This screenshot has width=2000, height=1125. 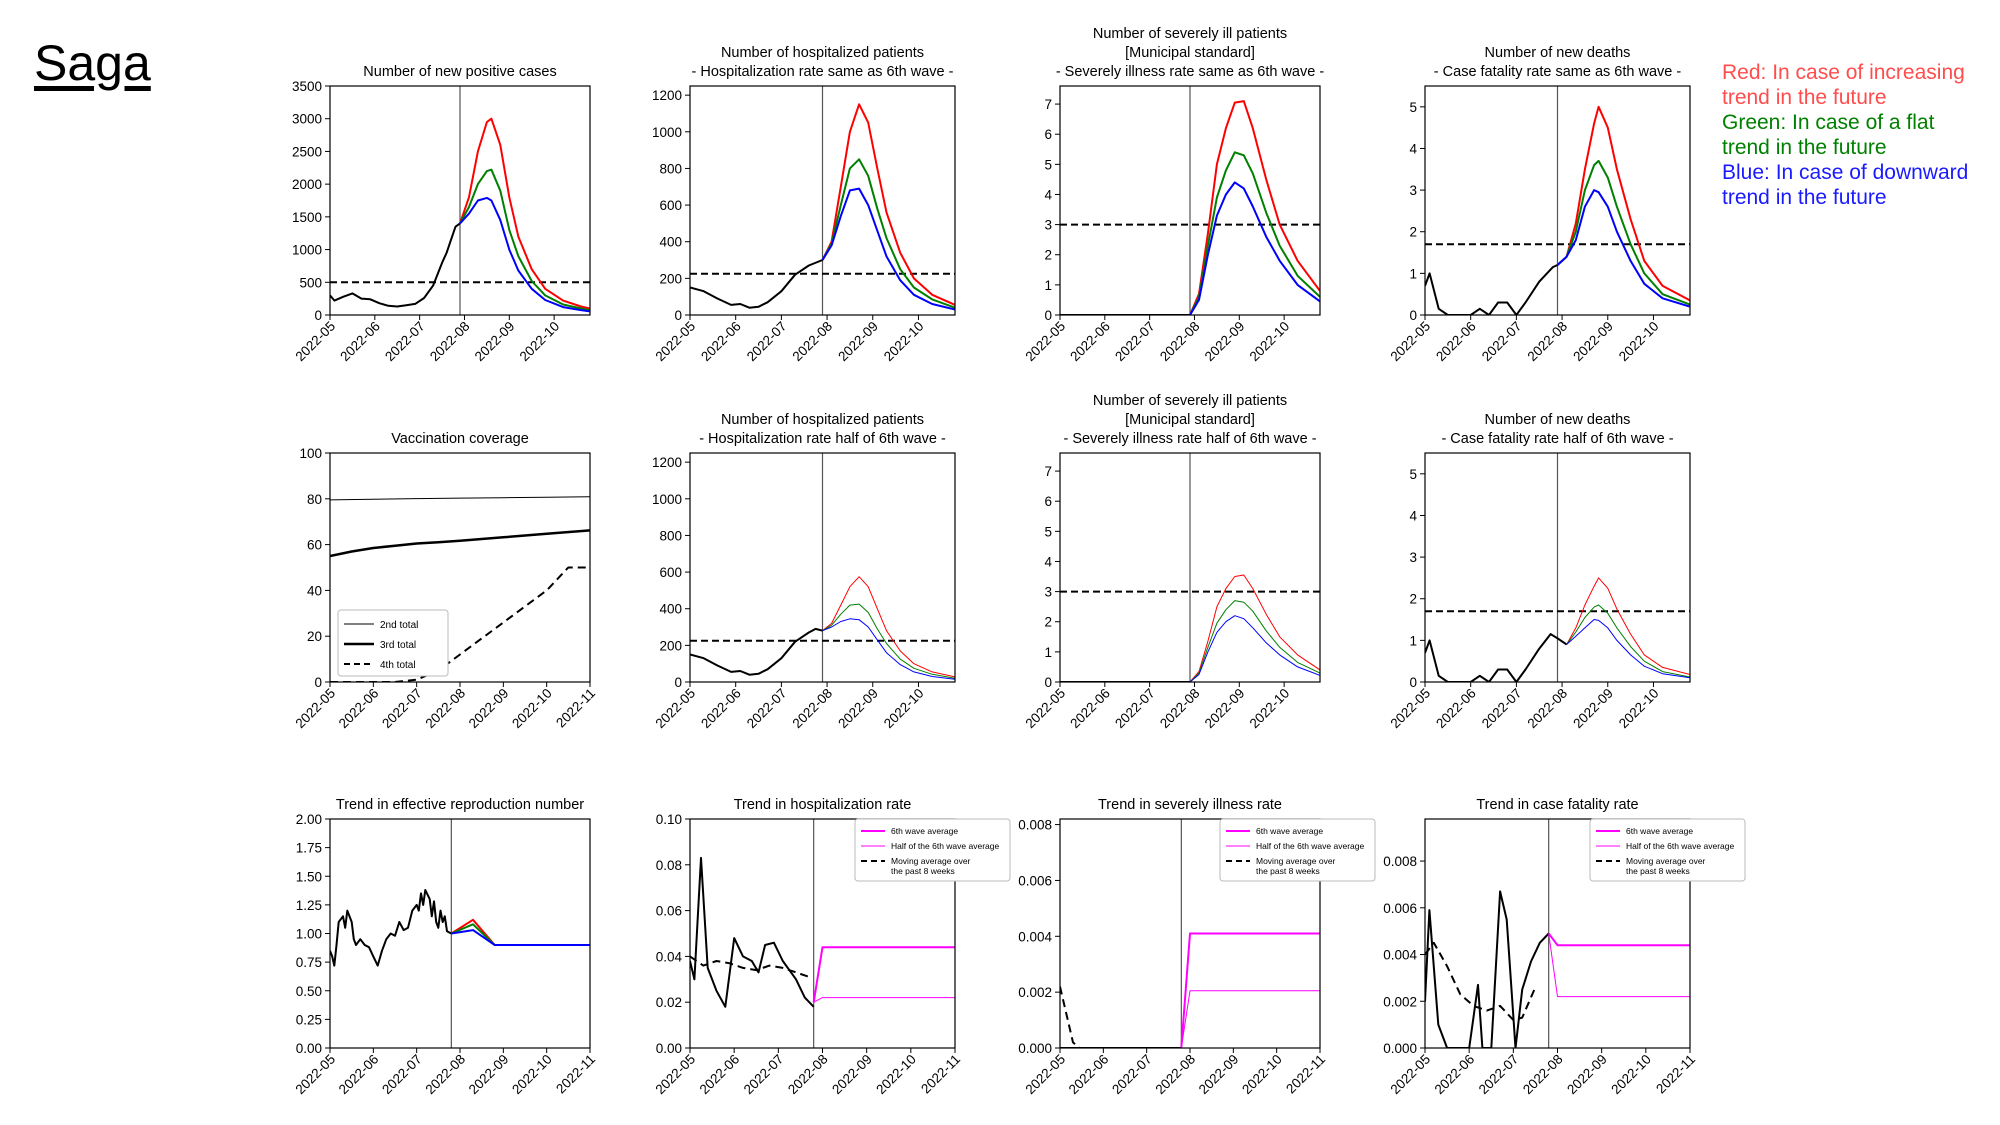 What do you see at coordinates (1557, 805) in the screenshot?
I see `chart-title: Trend in case fatality rate` at bounding box center [1557, 805].